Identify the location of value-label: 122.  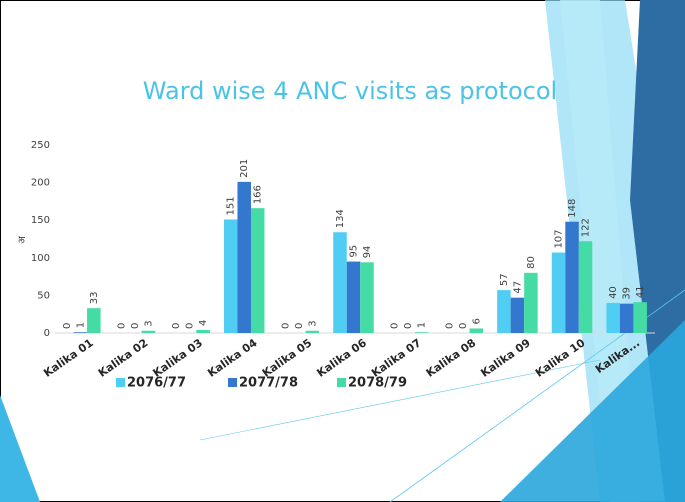
(586, 227).